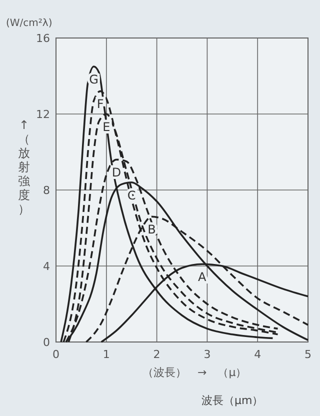  What do you see at coordinates (29, 23) in the screenshot?
I see `text: (W/cm²λ)` at bounding box center [29, 23].